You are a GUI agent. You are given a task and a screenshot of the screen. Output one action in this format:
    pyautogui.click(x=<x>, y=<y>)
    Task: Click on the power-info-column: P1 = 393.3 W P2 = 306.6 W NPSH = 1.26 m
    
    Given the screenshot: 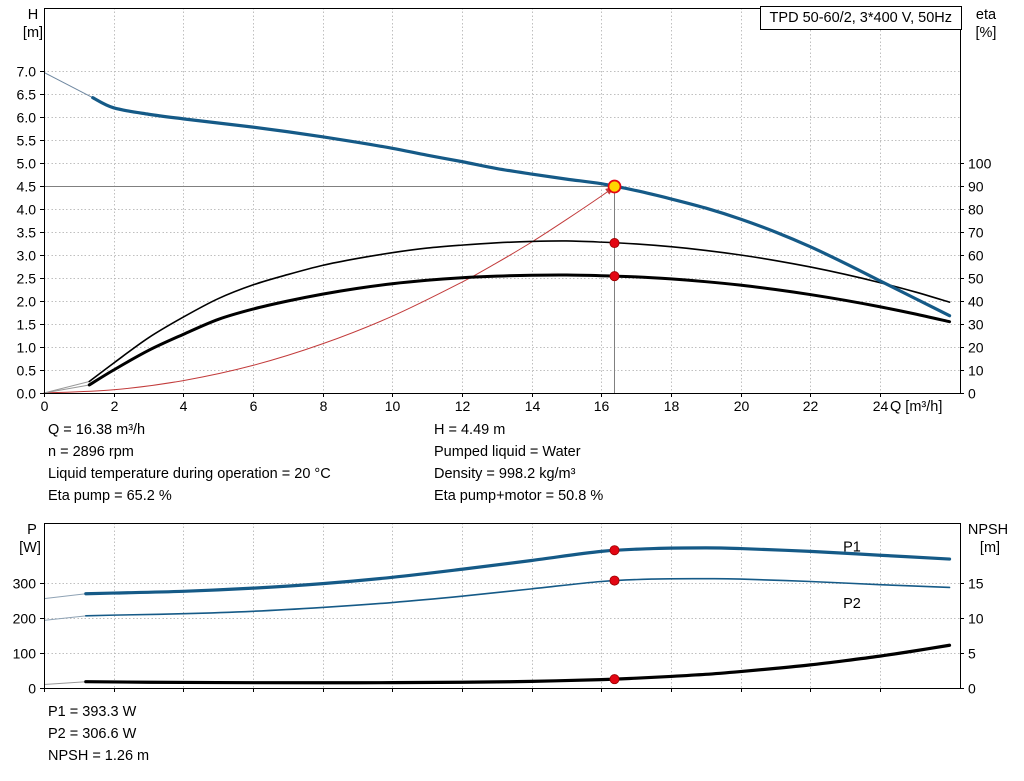 What is the action you would take?
    pyautogui.click(x=98, y=734)
    